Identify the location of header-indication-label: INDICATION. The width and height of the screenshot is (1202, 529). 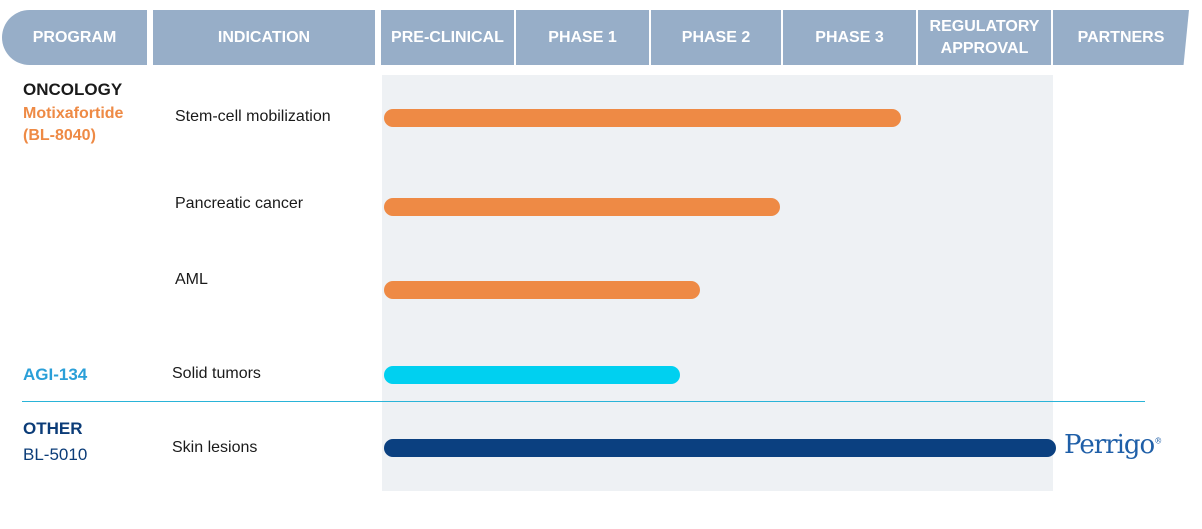
(264, 37).